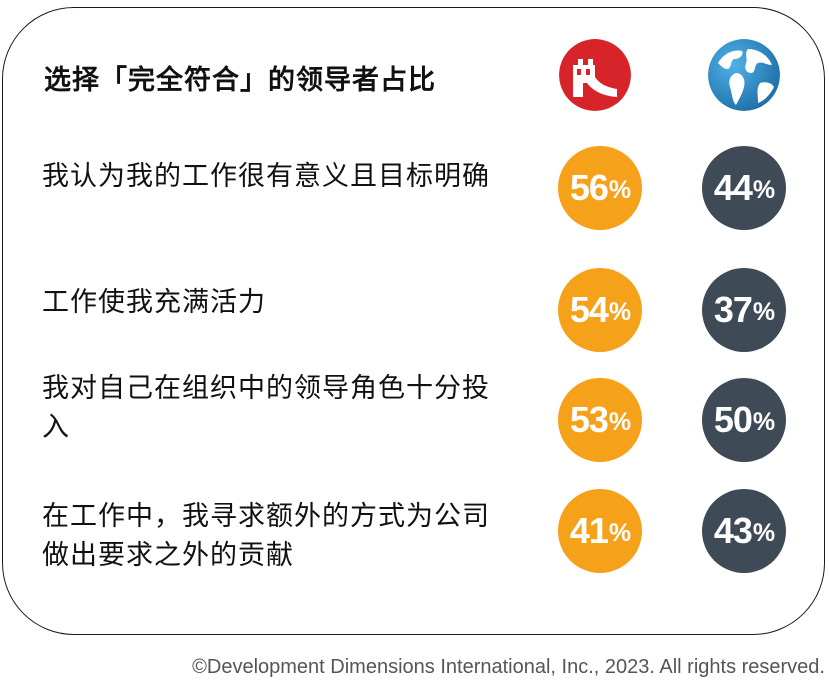  I want to click on global-value-bubble: 37%, so click(744, 310).